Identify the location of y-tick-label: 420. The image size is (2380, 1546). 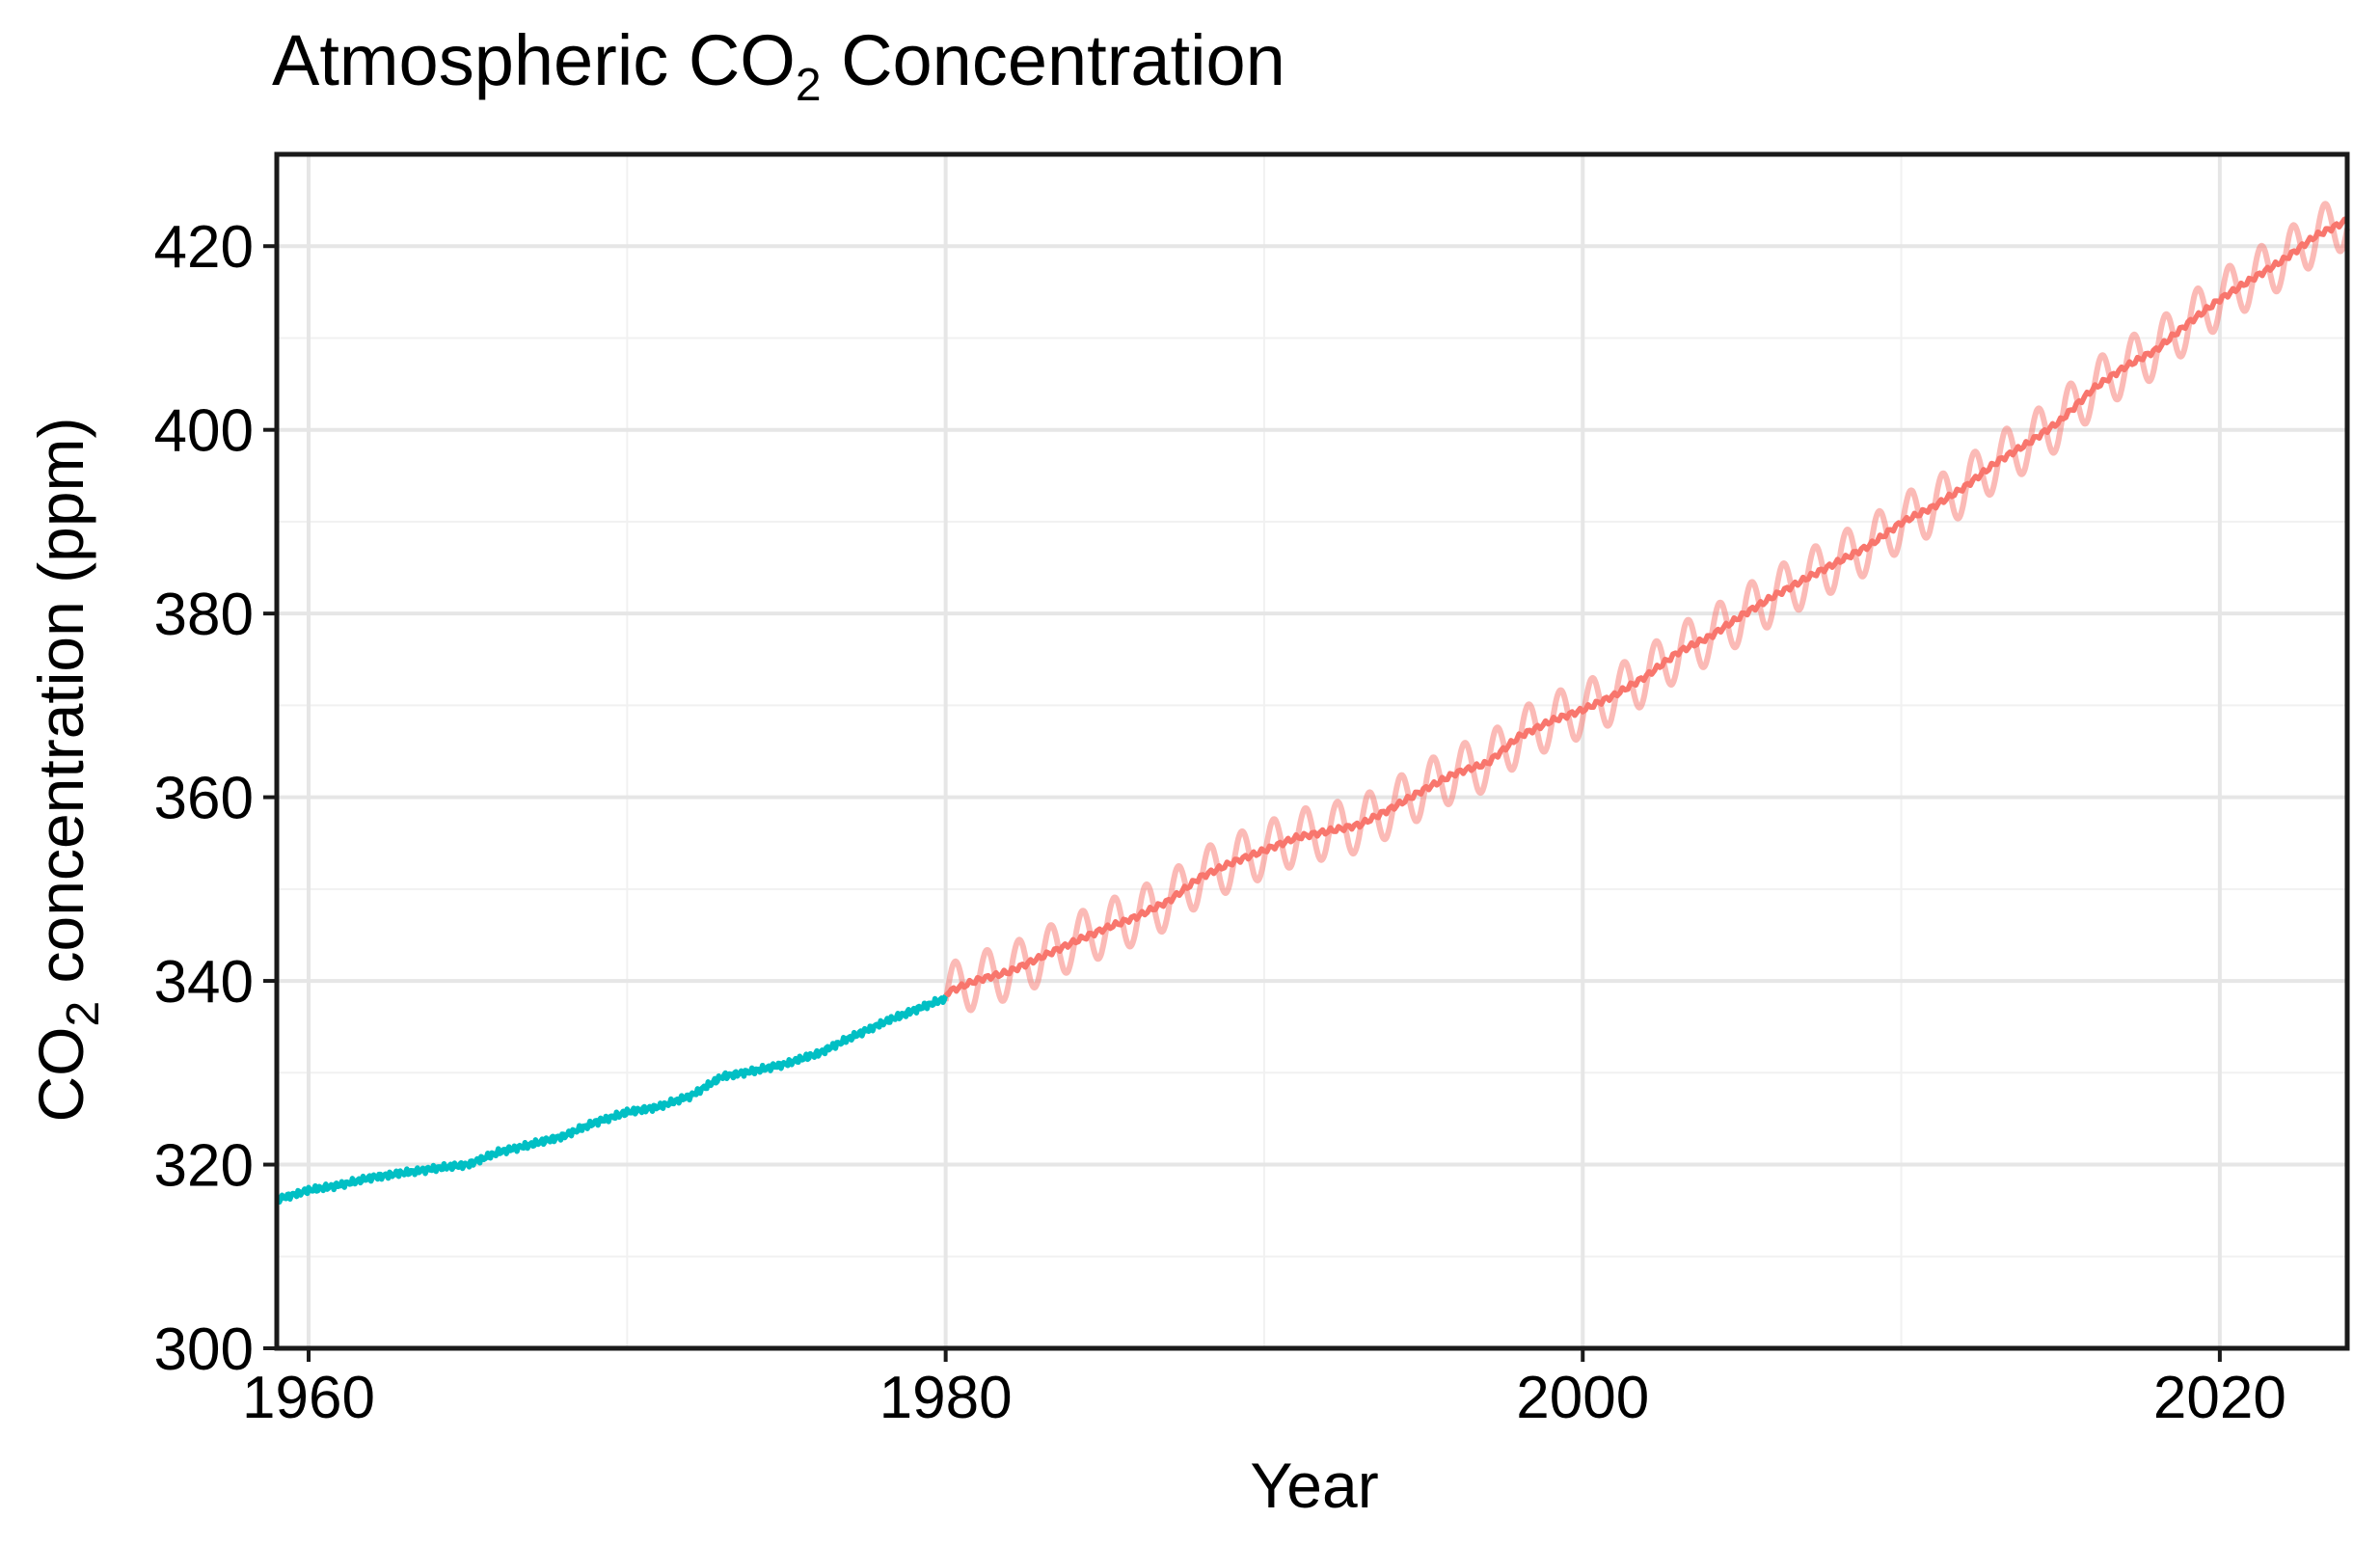
(204, 248).